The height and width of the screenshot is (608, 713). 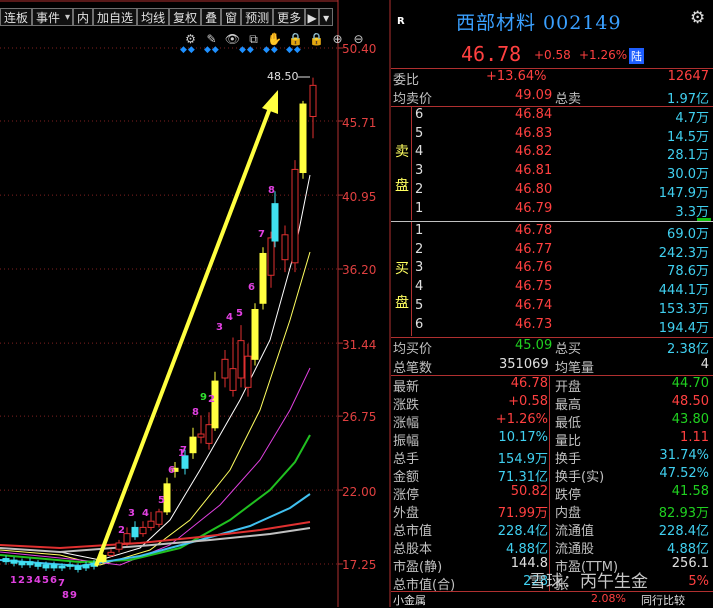 I want to click on drawing-tool-3-icon: ⧉, so click(x=253, y=39).